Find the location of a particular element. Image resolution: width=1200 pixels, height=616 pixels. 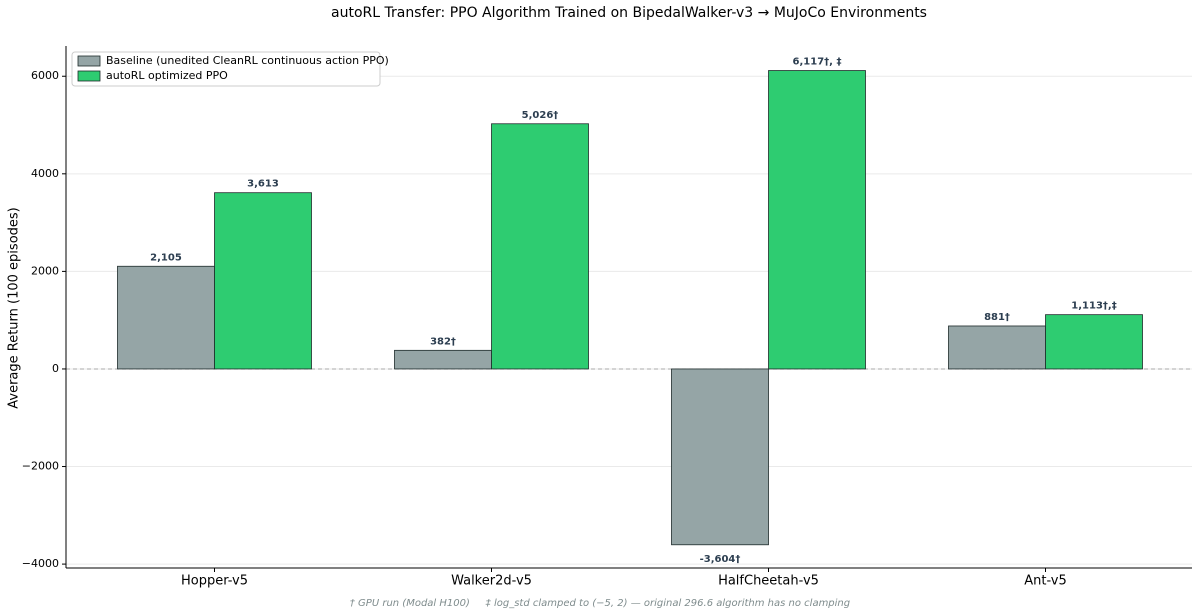

legend-frame is located at coordinates (226, 69).